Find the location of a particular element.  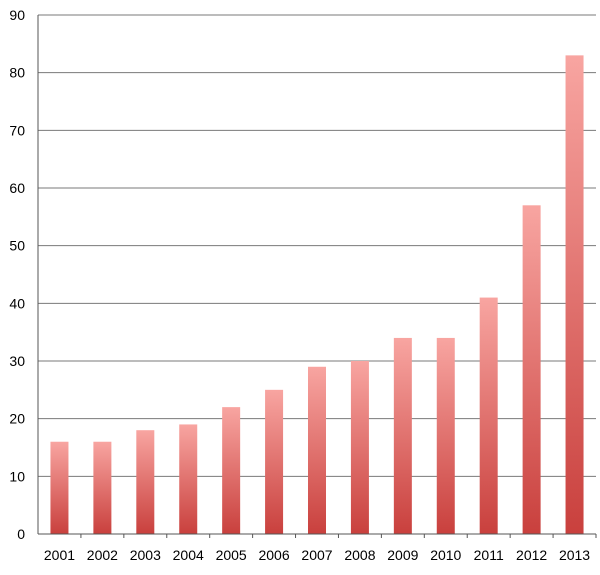

bar-2012 is located at coordinates (531, 370).